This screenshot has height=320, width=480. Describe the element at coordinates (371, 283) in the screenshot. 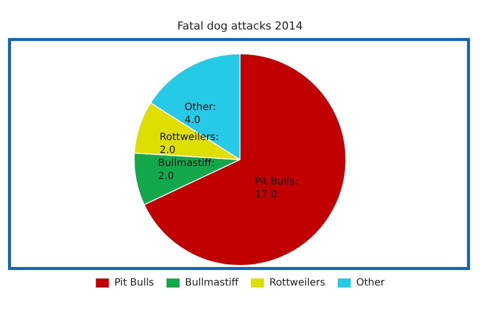

I see `legend-label: Other` at that location.